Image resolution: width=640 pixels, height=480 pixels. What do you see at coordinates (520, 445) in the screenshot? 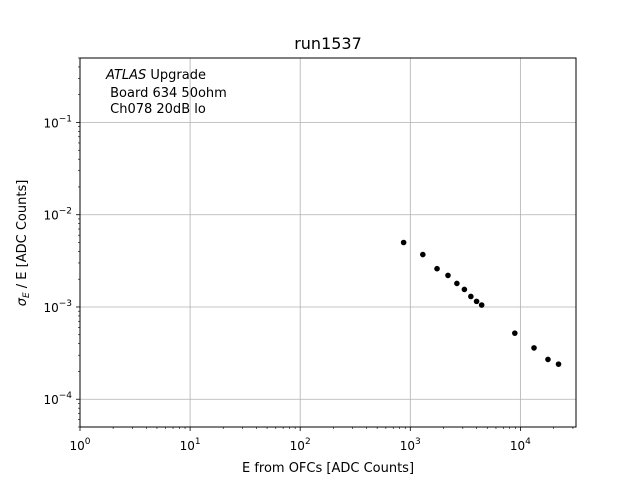
I see `x-tick-label: 10⁴` at bounding box center [520, 445].